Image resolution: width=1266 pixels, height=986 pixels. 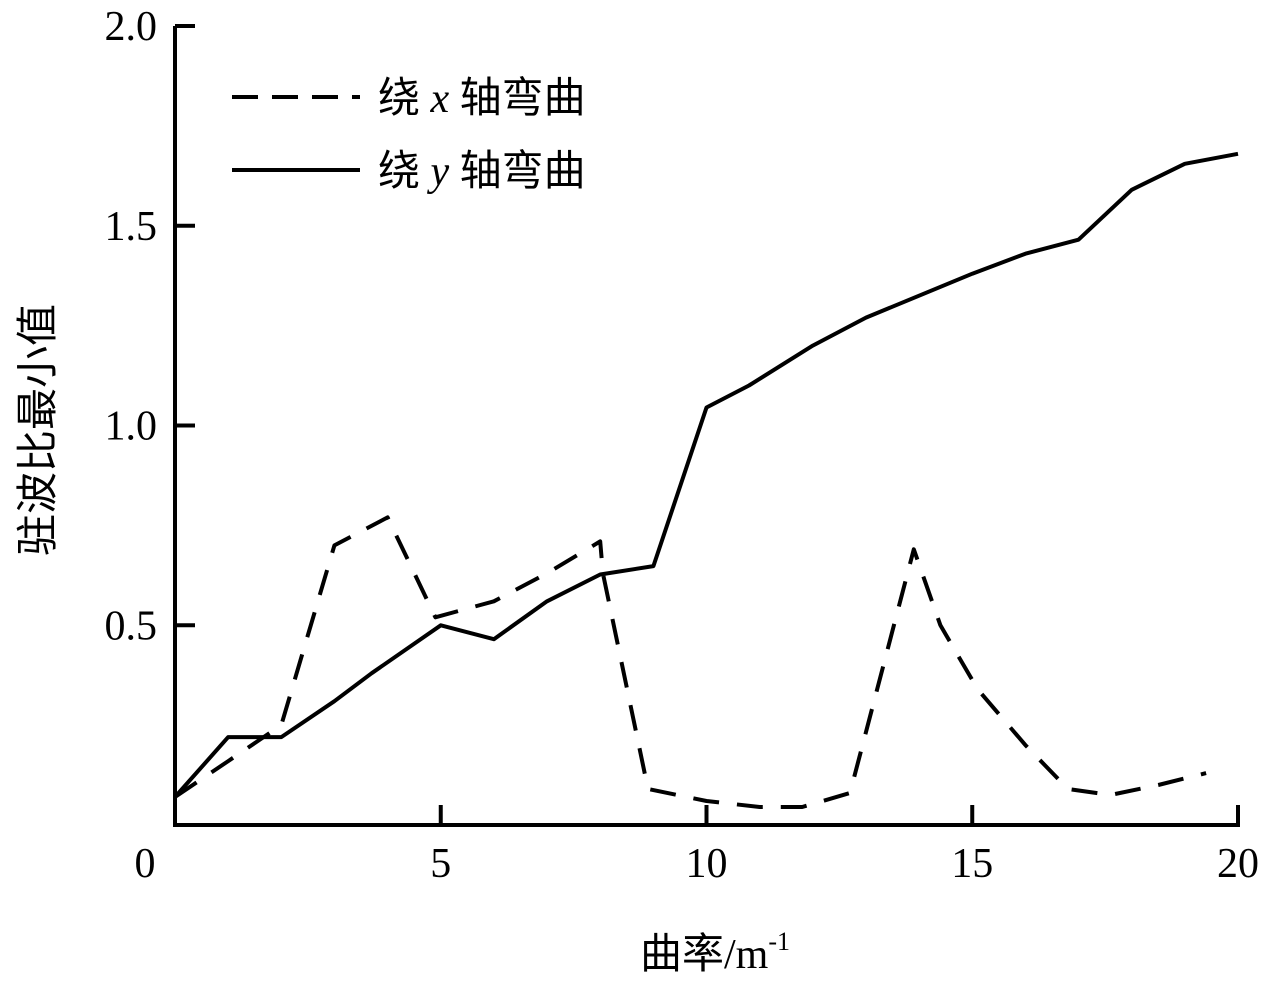 I want to click on y-tick-label: 1.5, so click(x=131, y=227).